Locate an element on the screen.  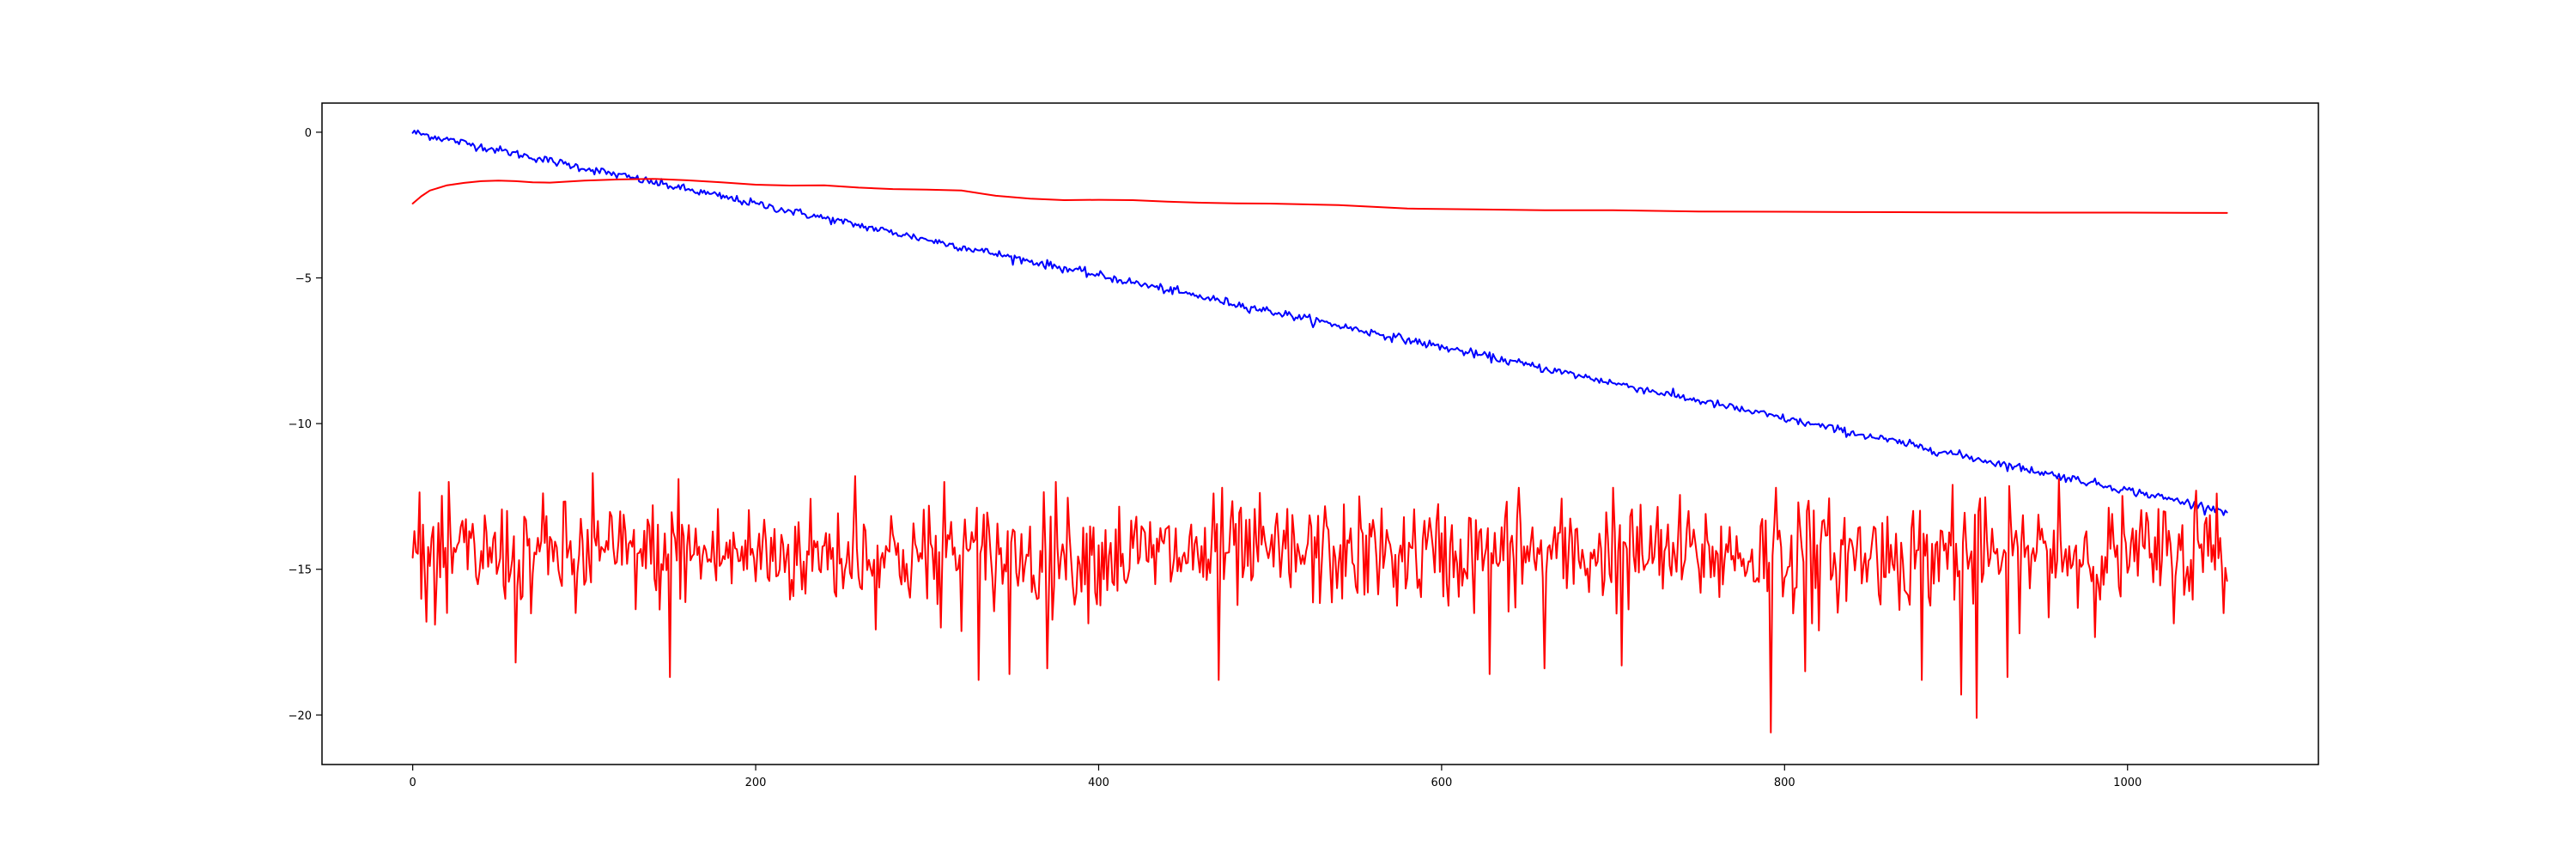
x-tick-label: 600 is located at coordinates (1441, 783).